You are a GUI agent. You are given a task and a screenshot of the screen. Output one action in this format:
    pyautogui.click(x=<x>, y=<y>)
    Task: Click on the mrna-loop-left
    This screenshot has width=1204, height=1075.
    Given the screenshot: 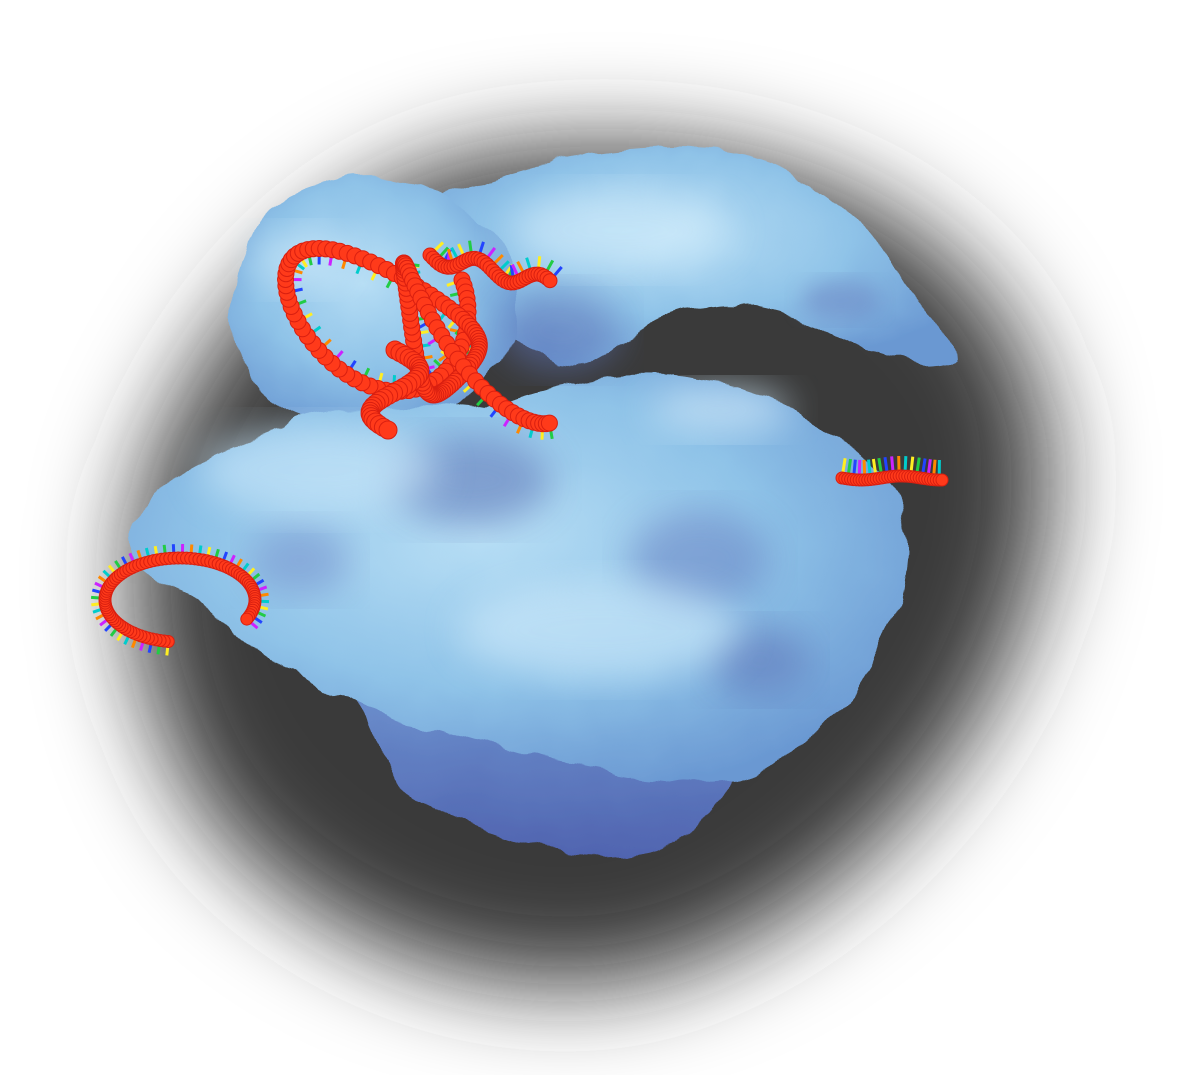 What is the action you would take?
    pyautogui.click(x=180, y=599)
    